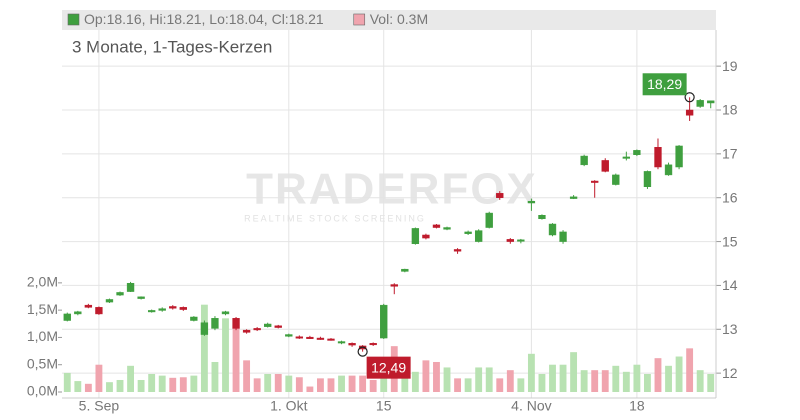 The image size is (800, 420). Describe the element at coordinates (204, 19) in the screenshot. I see `legend-label: Op:18.16, Hi:18.21, Lo:18.04, Cl:18.21` at that location.